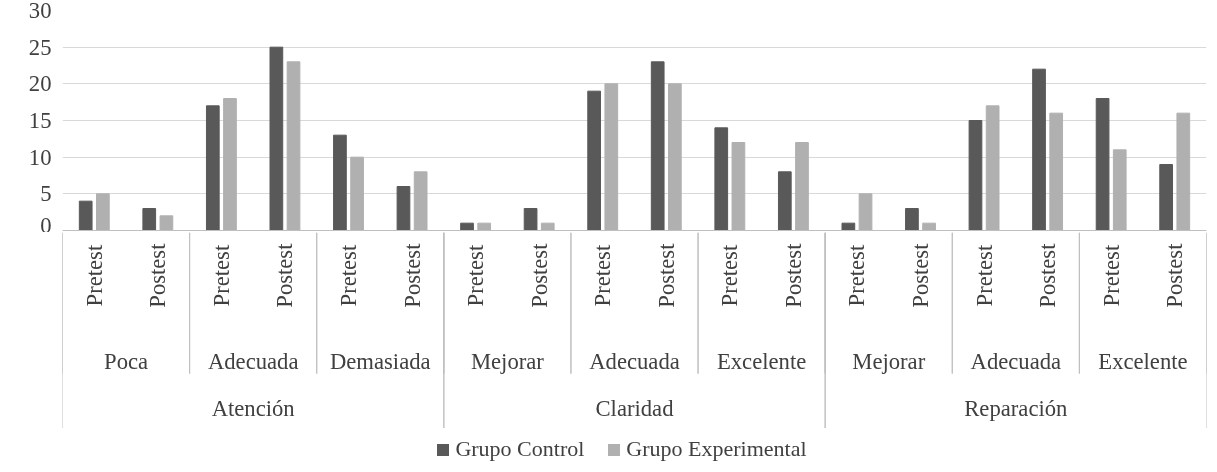 Image resolution: width=1217 pixels, height=472 pixels. Describe the element at coordinates (253, 409) in the screenshot. I see `text: Atención` at that location.